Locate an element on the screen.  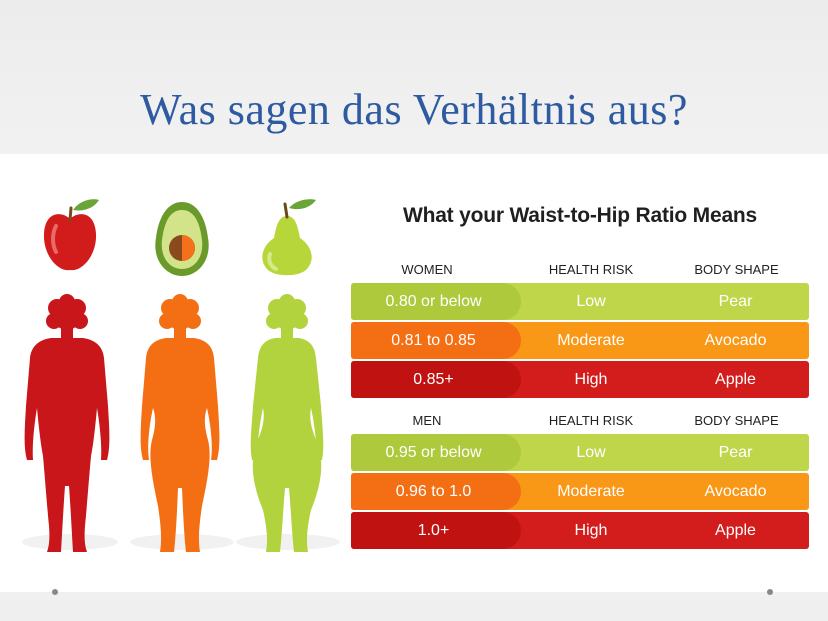
men-header: MEN HEALTH RISK BODY SHAPE is located at coordinates (580, 422).